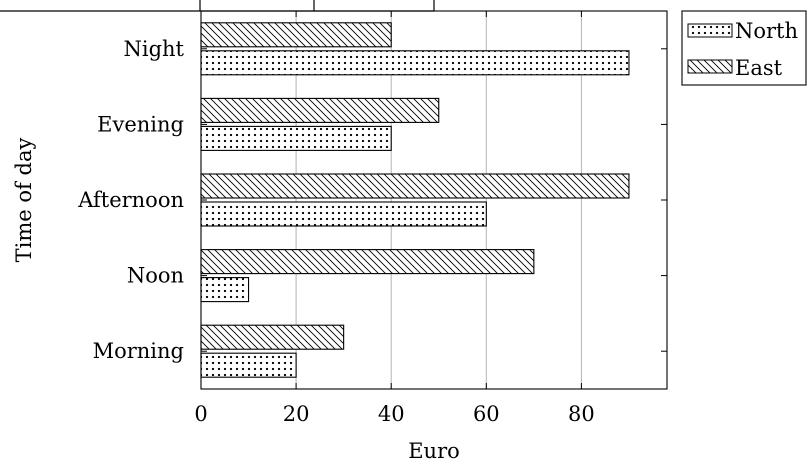  Describe the element at coordinates (710, 30) in the screenshot. I see `legend-swatch-north` at that location.